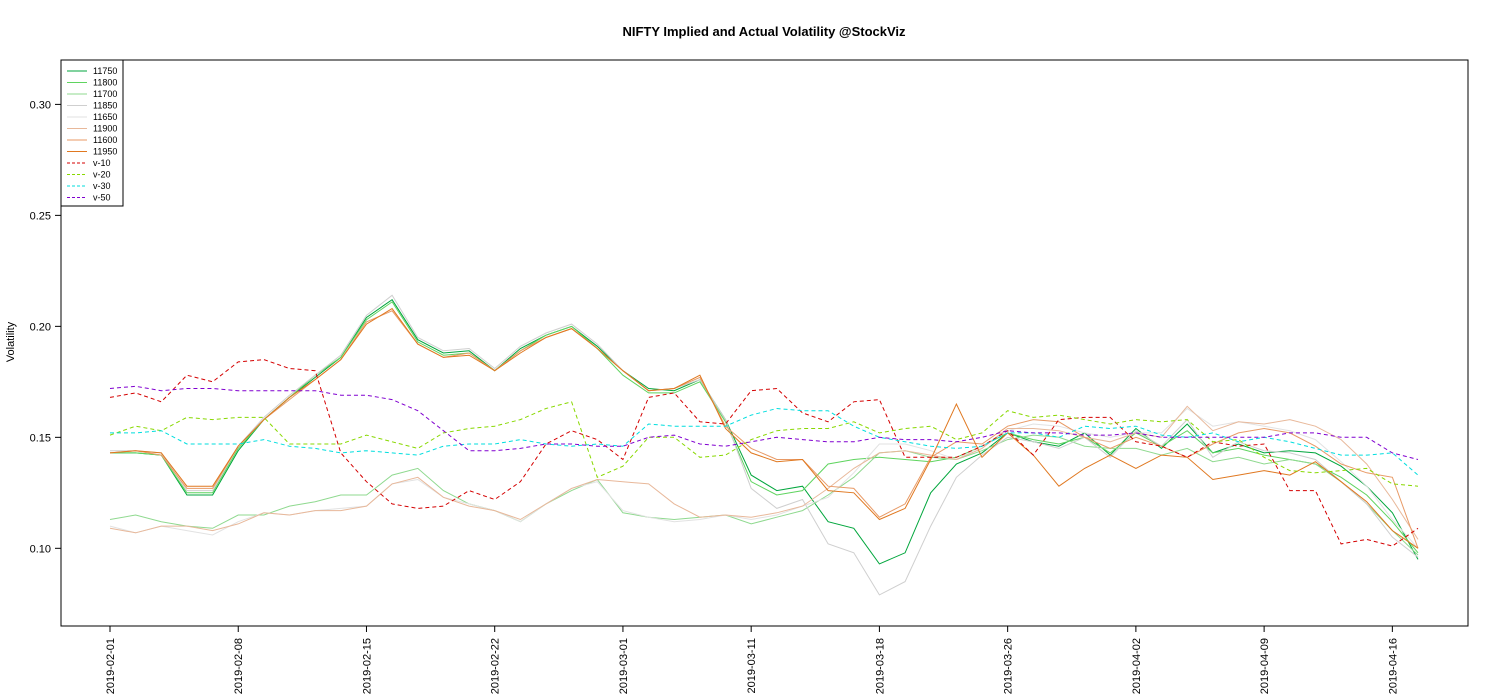  I want to click on x-tick-label: 2019-04-09, so click(1265, 666).